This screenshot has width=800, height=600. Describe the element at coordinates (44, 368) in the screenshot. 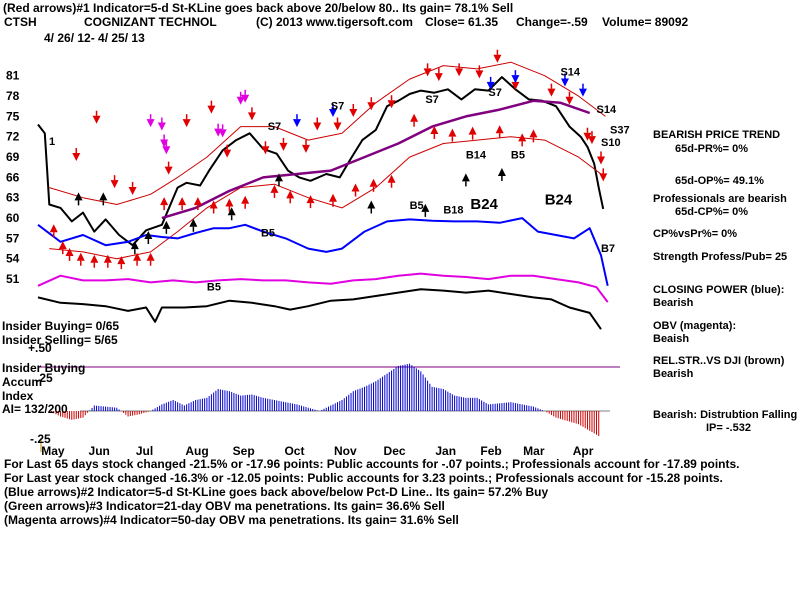

I see `insider-buying-label: Insider Buying` at that location.